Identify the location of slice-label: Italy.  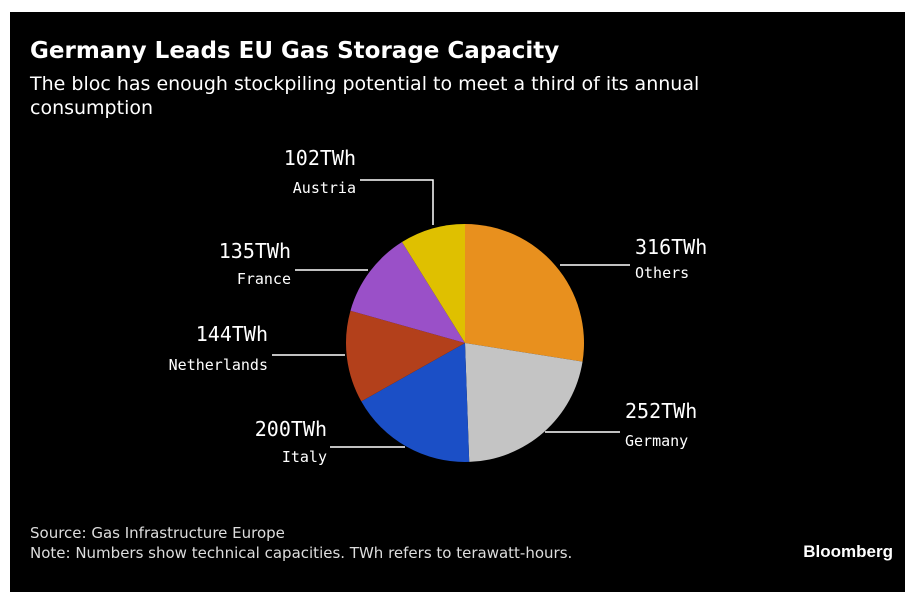
(304, 457).